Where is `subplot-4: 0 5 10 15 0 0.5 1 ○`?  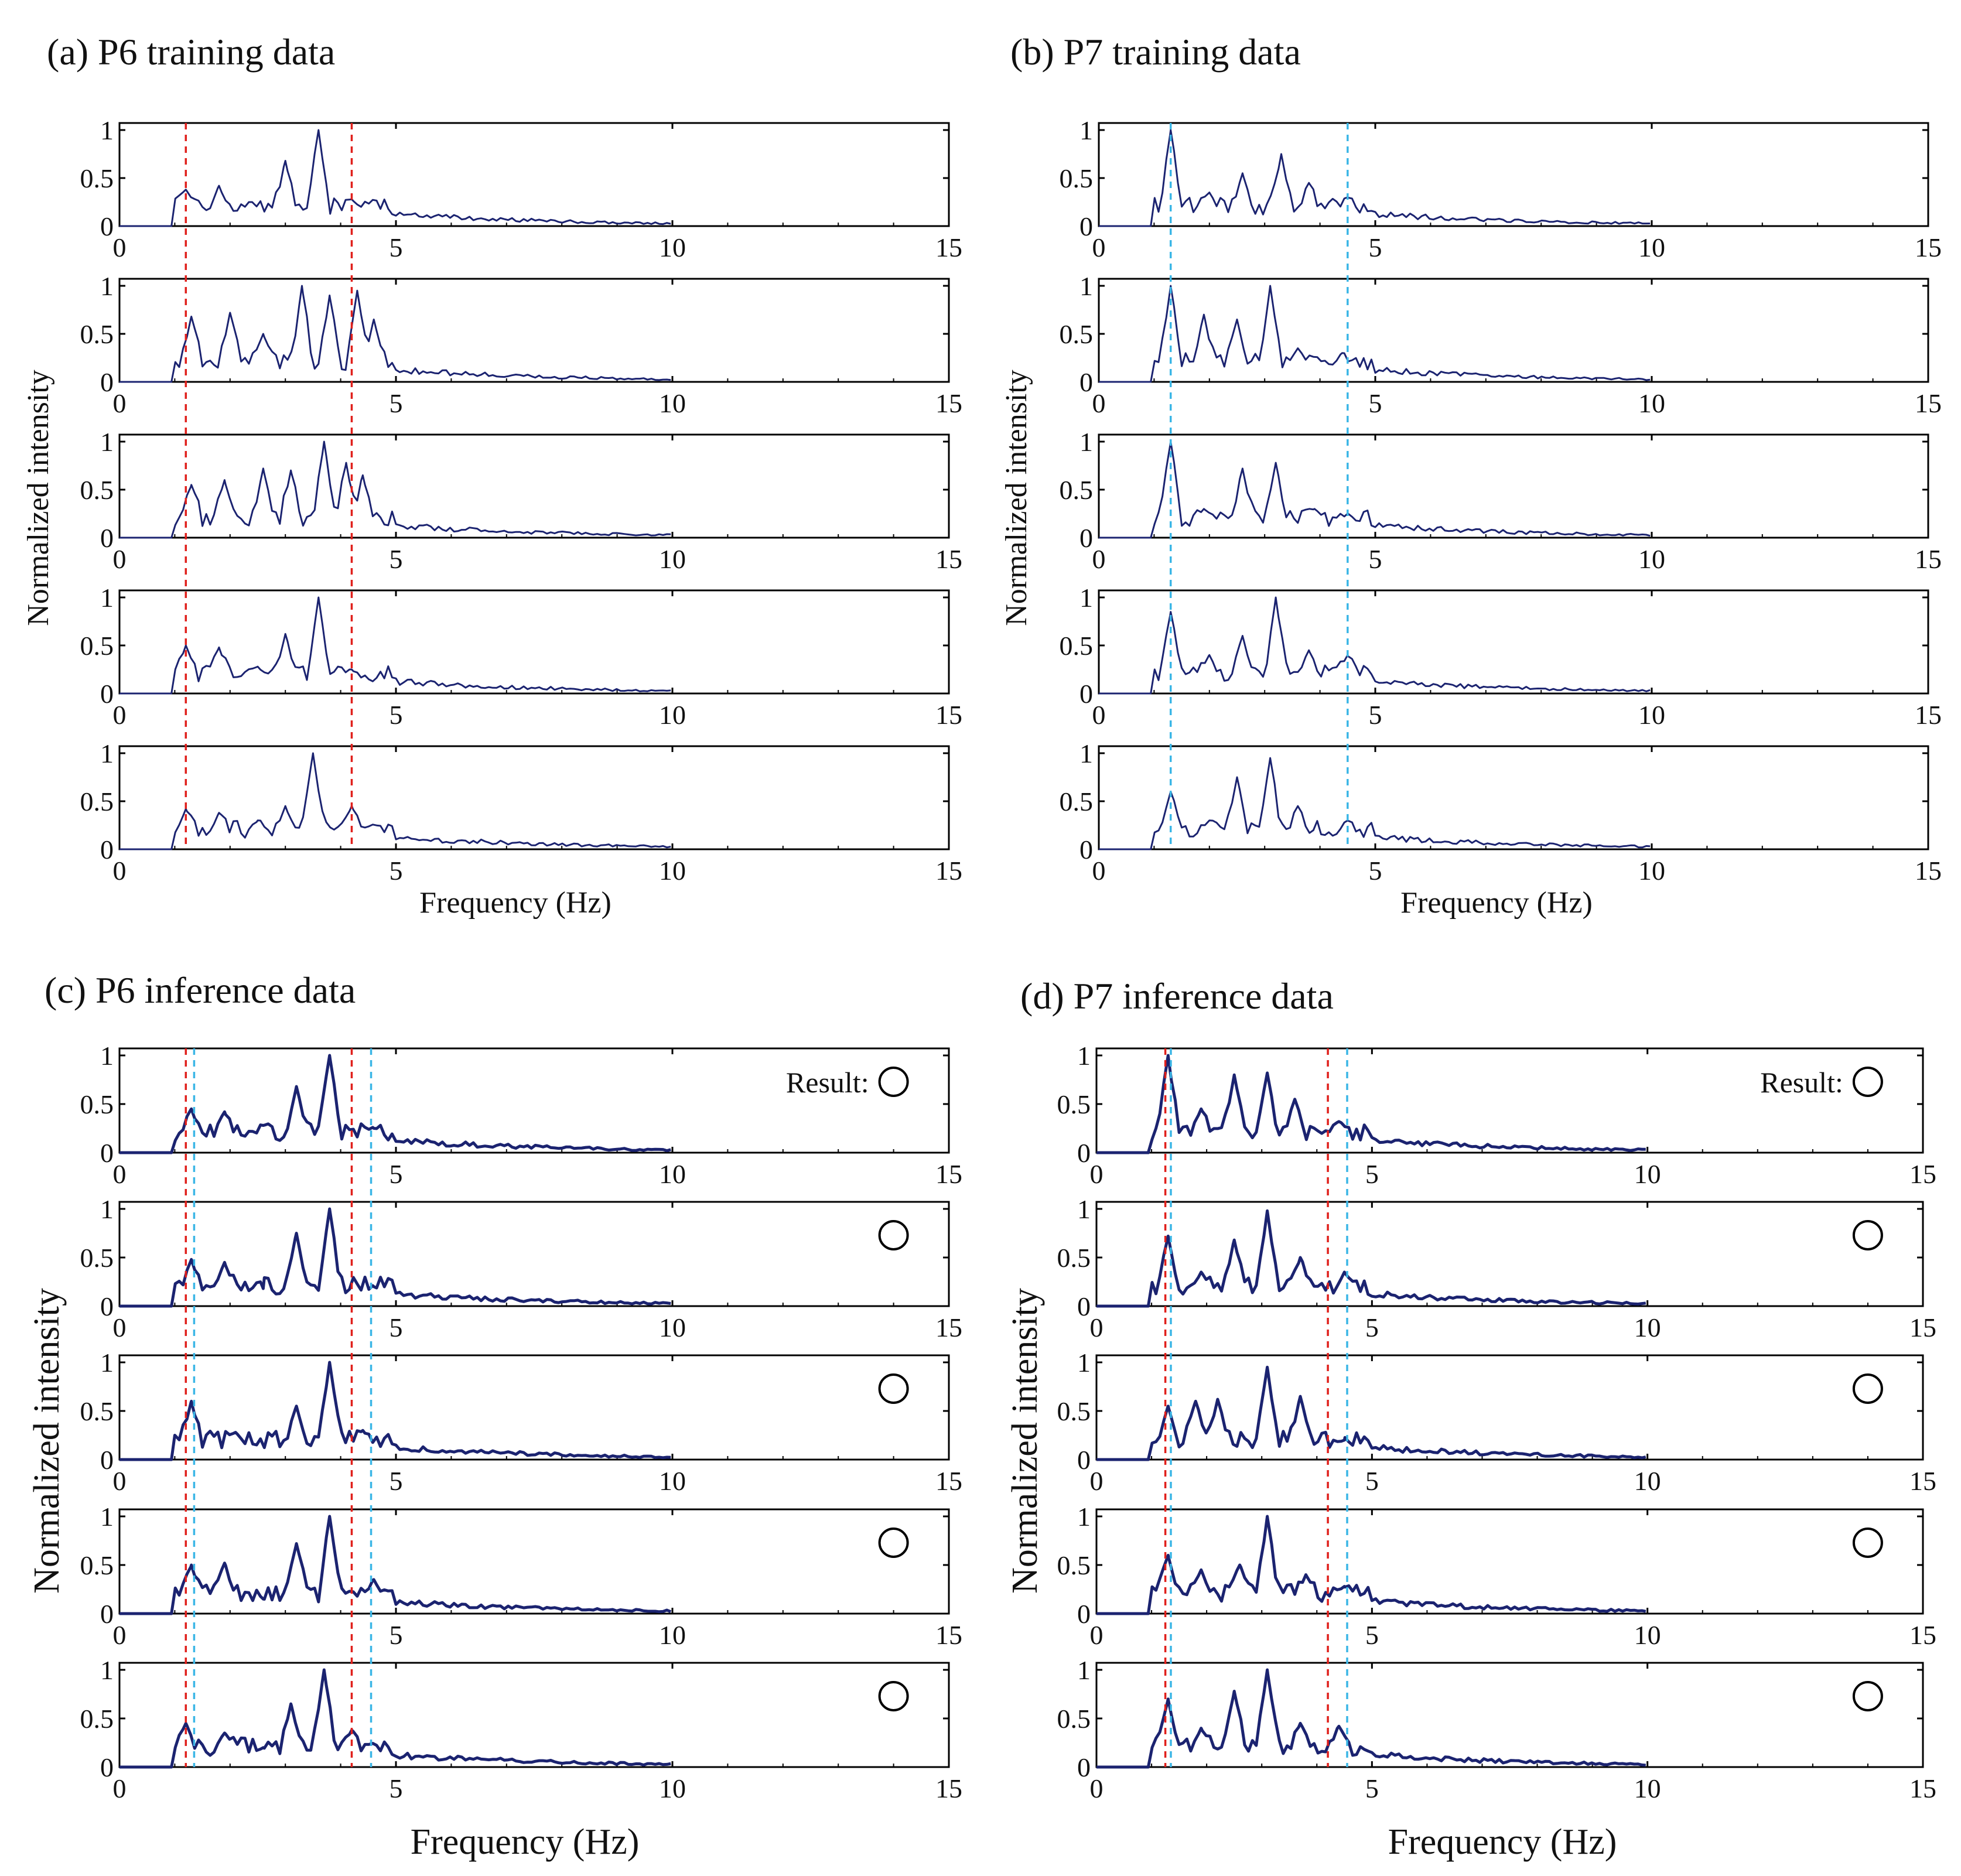
subplot-4: 0 5 10 15 0 0.5 1 ○ is located at coordinates (1497, 1576).